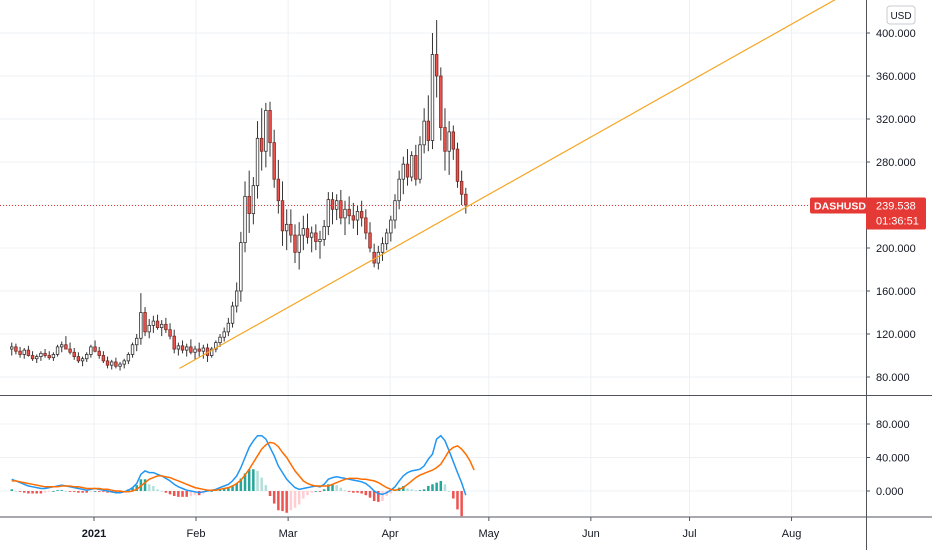 This screenshot has height=555, width=932. What do you see at coordinates (896, 77) in the screenshot?
I see `price-tick-label: 360.000` at bounding box center [896, 77].